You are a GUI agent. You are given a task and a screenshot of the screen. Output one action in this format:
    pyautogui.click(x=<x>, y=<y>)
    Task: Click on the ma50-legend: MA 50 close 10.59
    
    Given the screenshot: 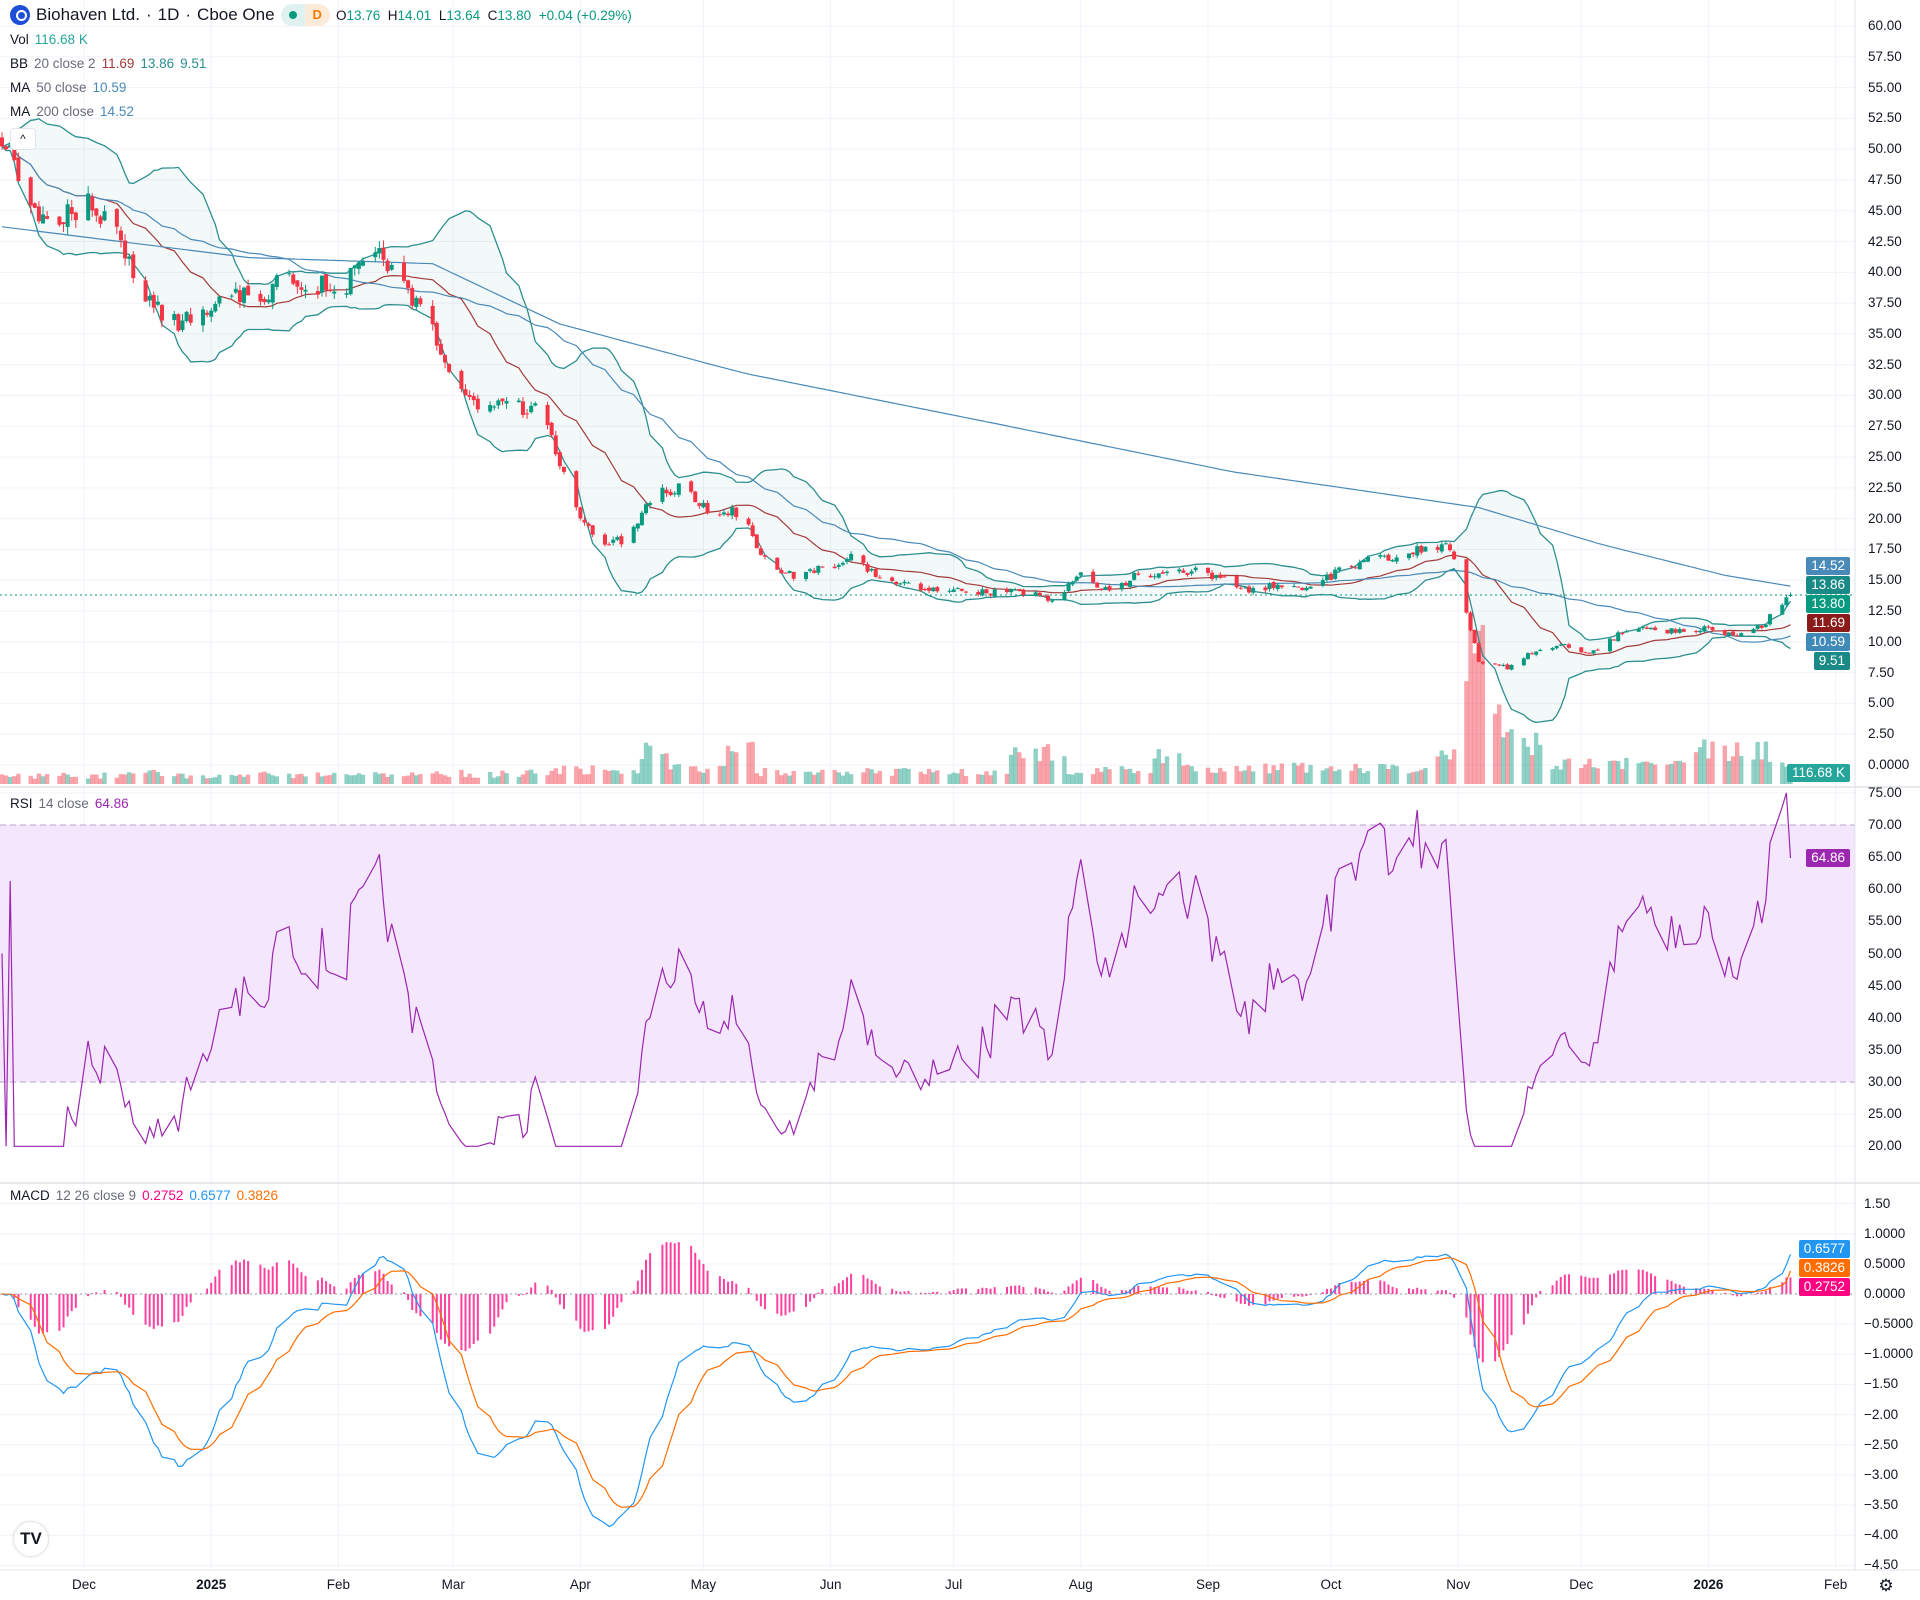 What is the action you would take?
    pyautogui.click(x=68, y=87)
    